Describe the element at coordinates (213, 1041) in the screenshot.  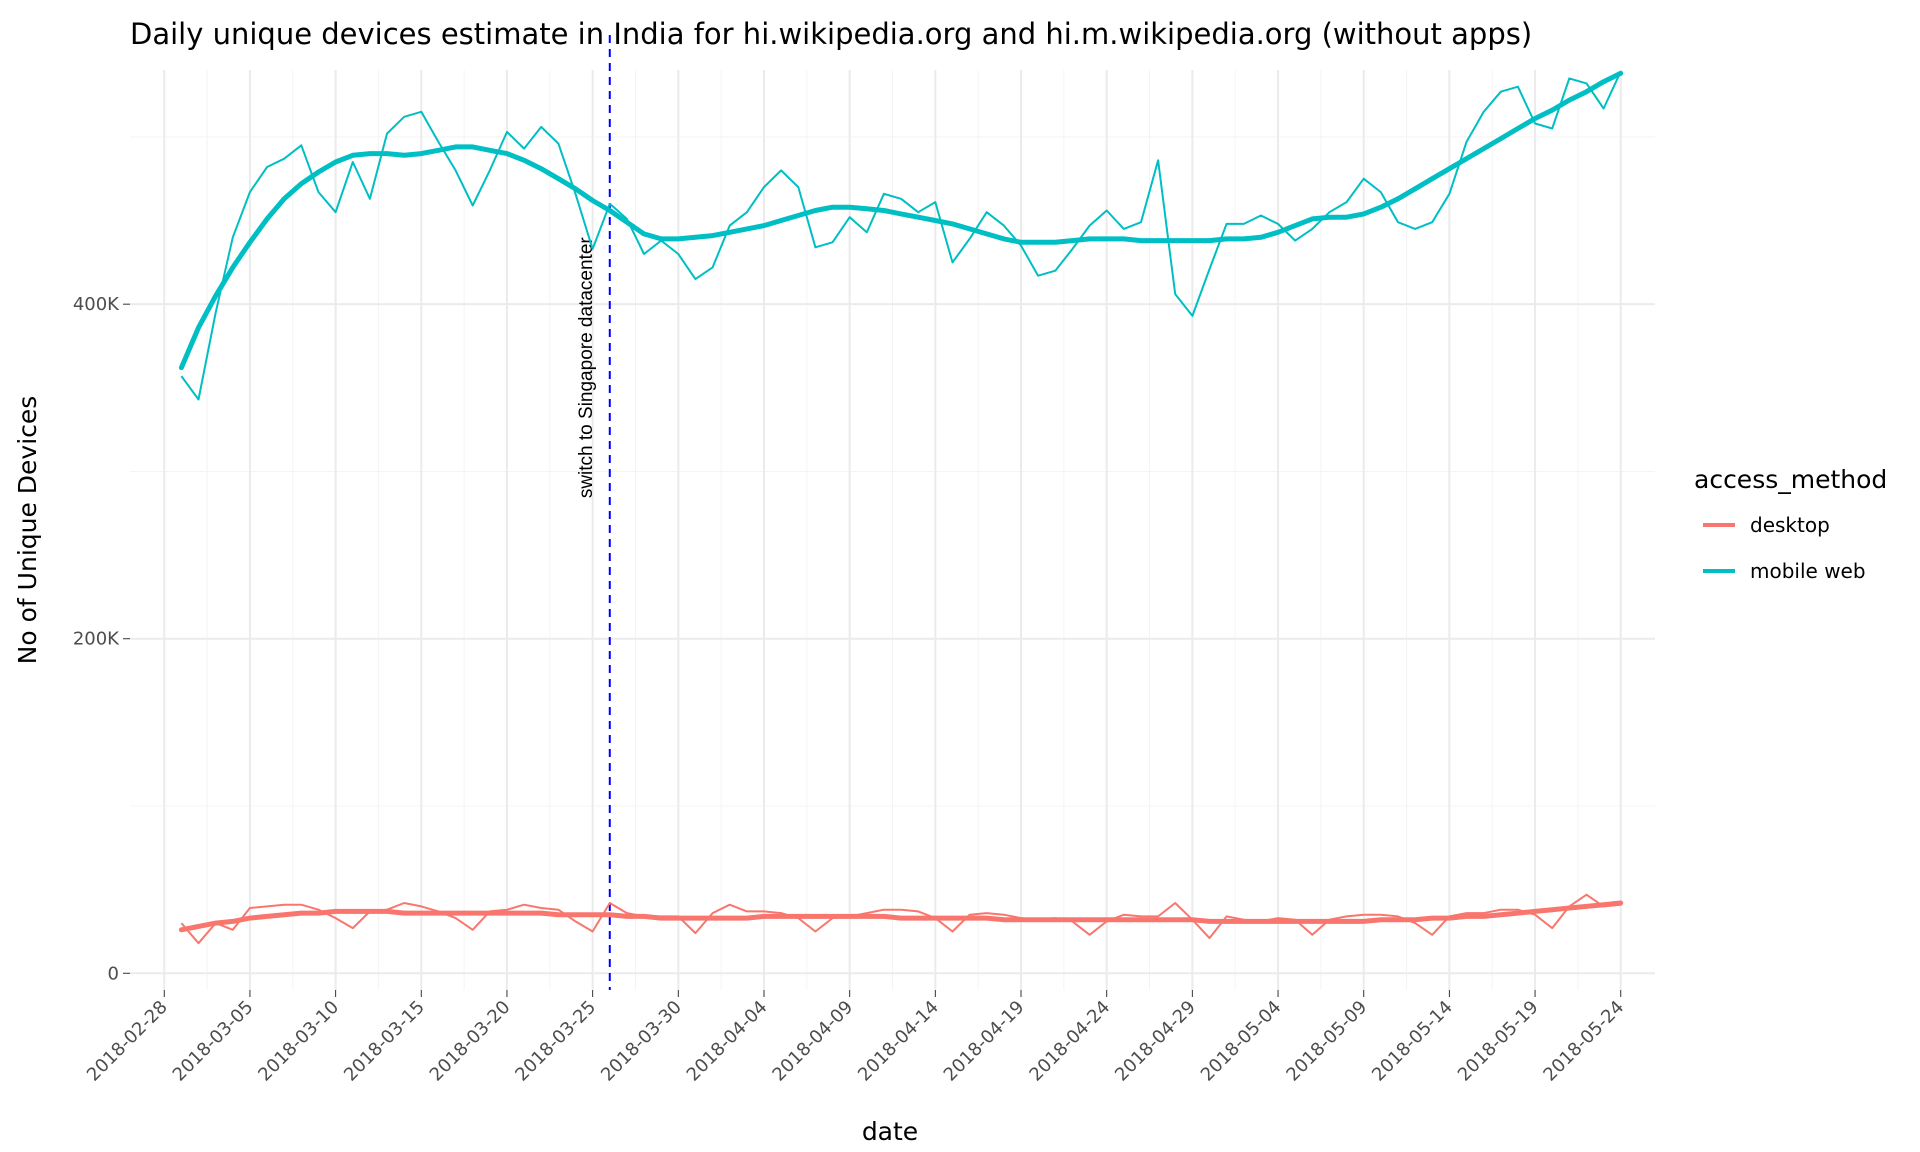
I see `x-tick-label: 2018-03-05` at that location.